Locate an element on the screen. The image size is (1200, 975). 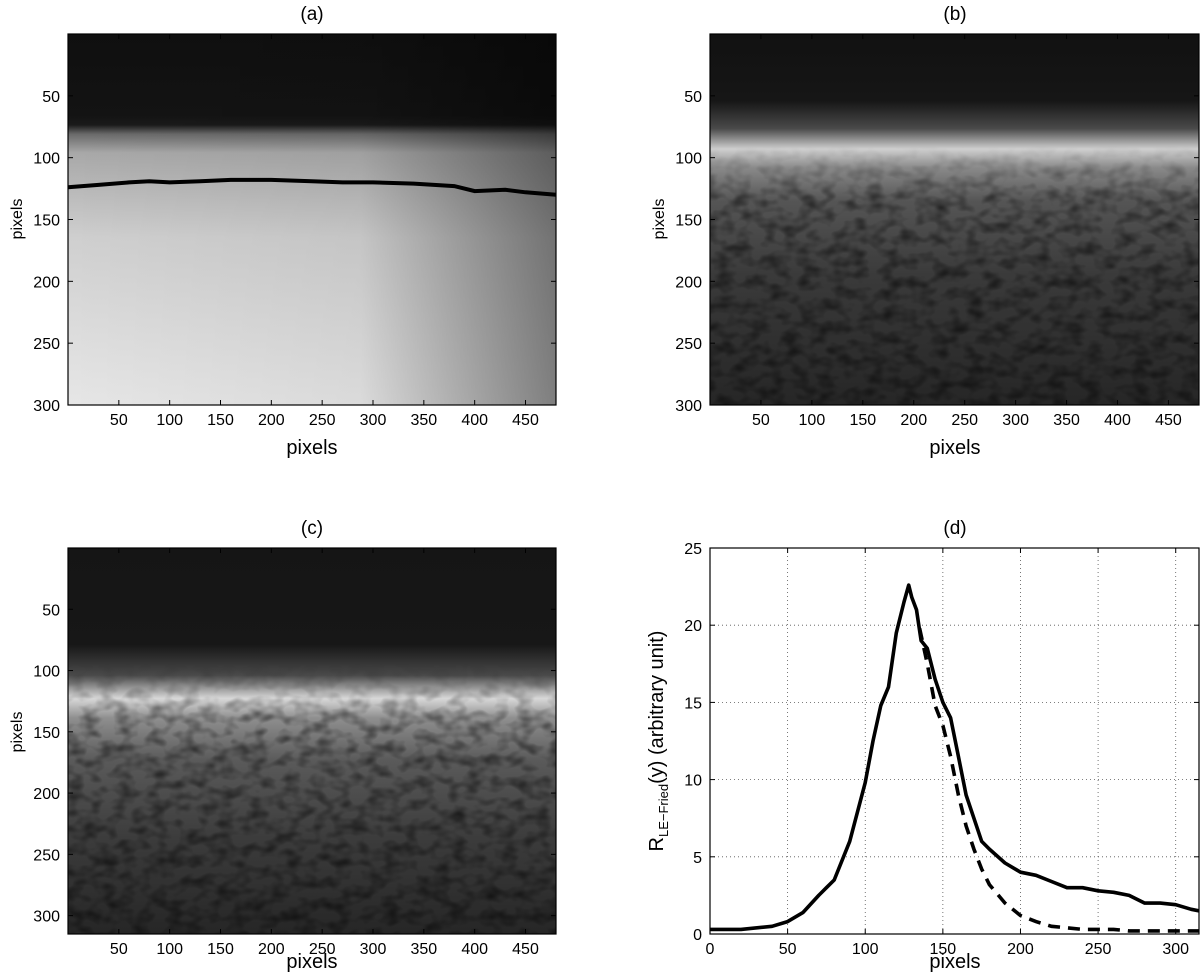
panel-a-title: (a) is located at coordinates (311, 14).